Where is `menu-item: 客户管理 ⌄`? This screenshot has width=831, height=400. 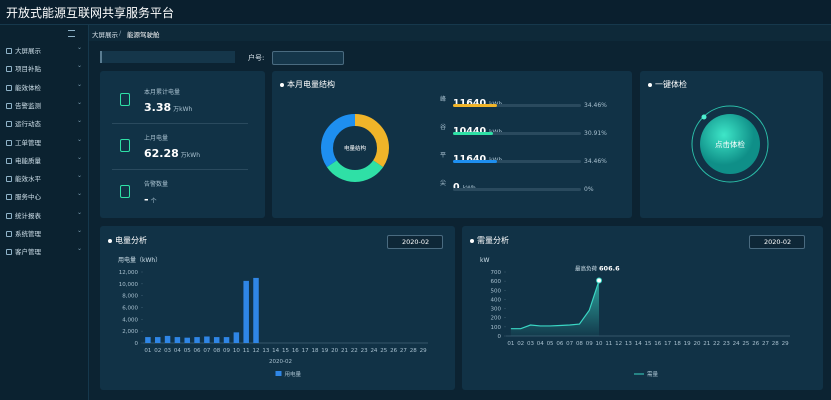
menu-item: 客户管理 ⌄ is located at coordinates (45, 251).